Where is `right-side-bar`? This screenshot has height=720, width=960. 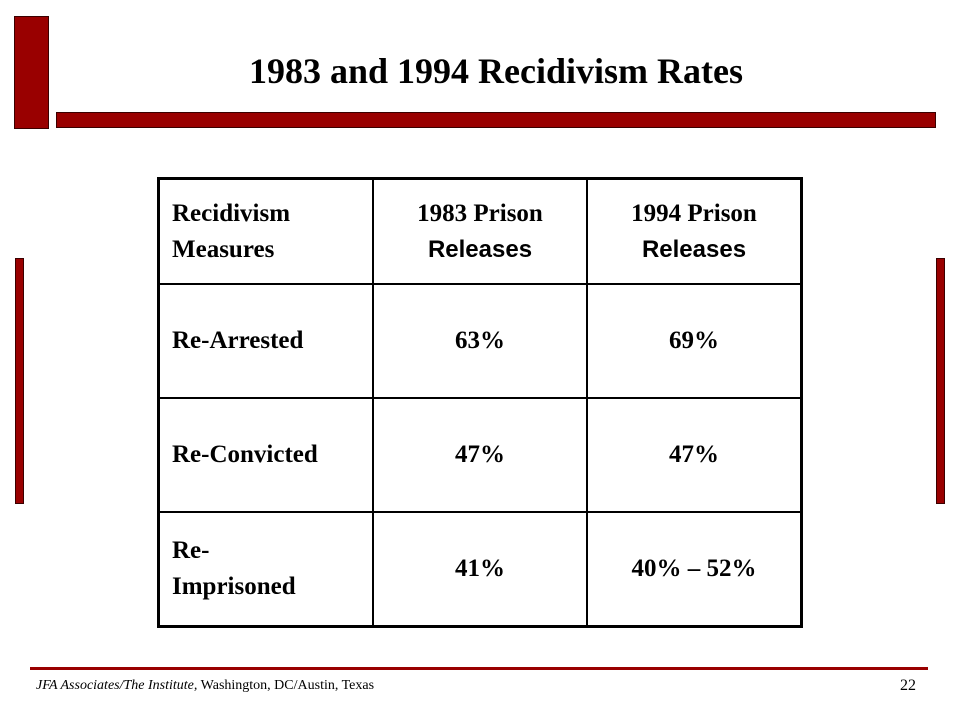 right-side-bar is located at coordinates (940, 381).